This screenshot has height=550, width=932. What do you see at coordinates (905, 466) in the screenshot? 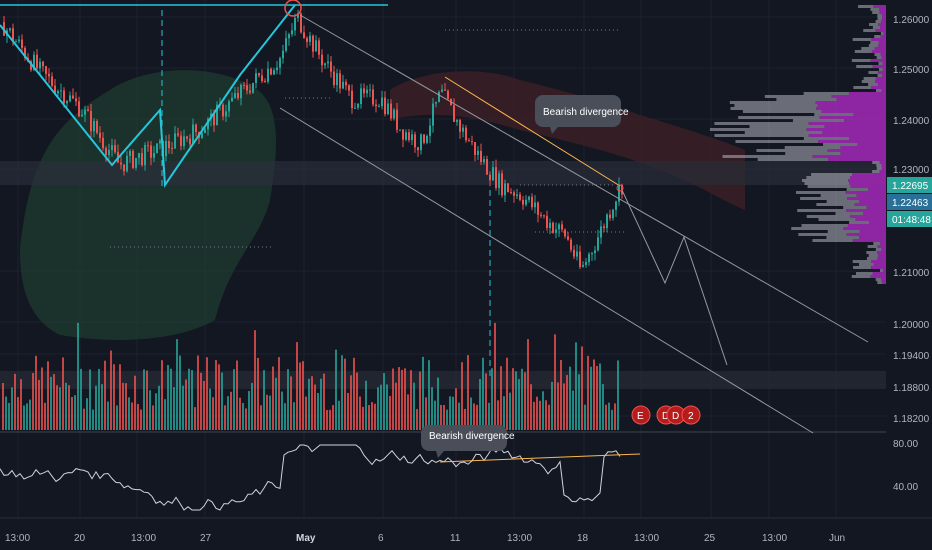
I see `rsi-axis: 80.00 40.00` at bounding box center [905, 466].